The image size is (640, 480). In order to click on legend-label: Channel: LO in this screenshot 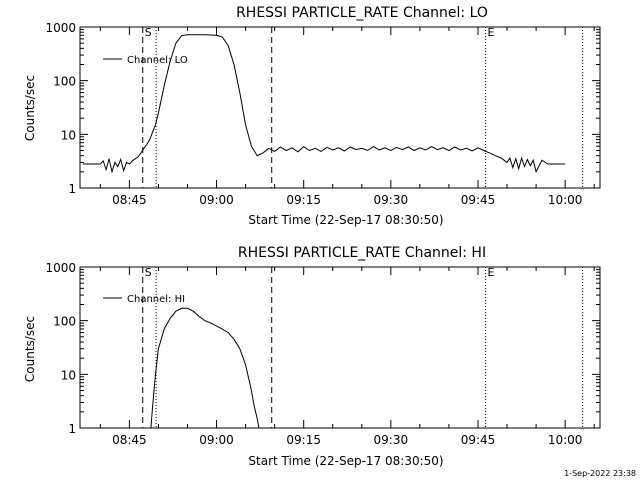, I will do `click(157, 60)`.